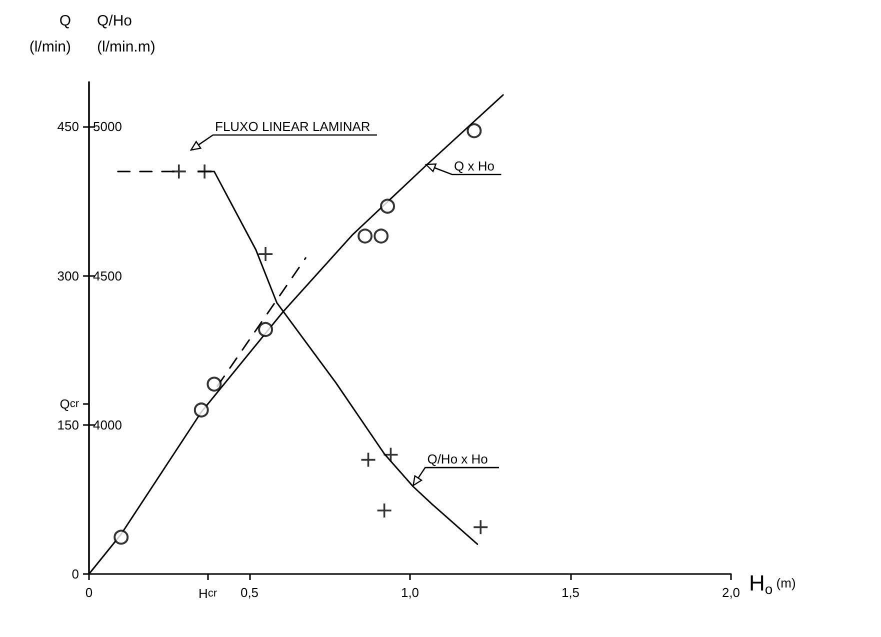 The height and width of the screenshot is (637, 881). I want to click on y2-axis-title: Q/Ho (l/min.m), so click(126, 34).